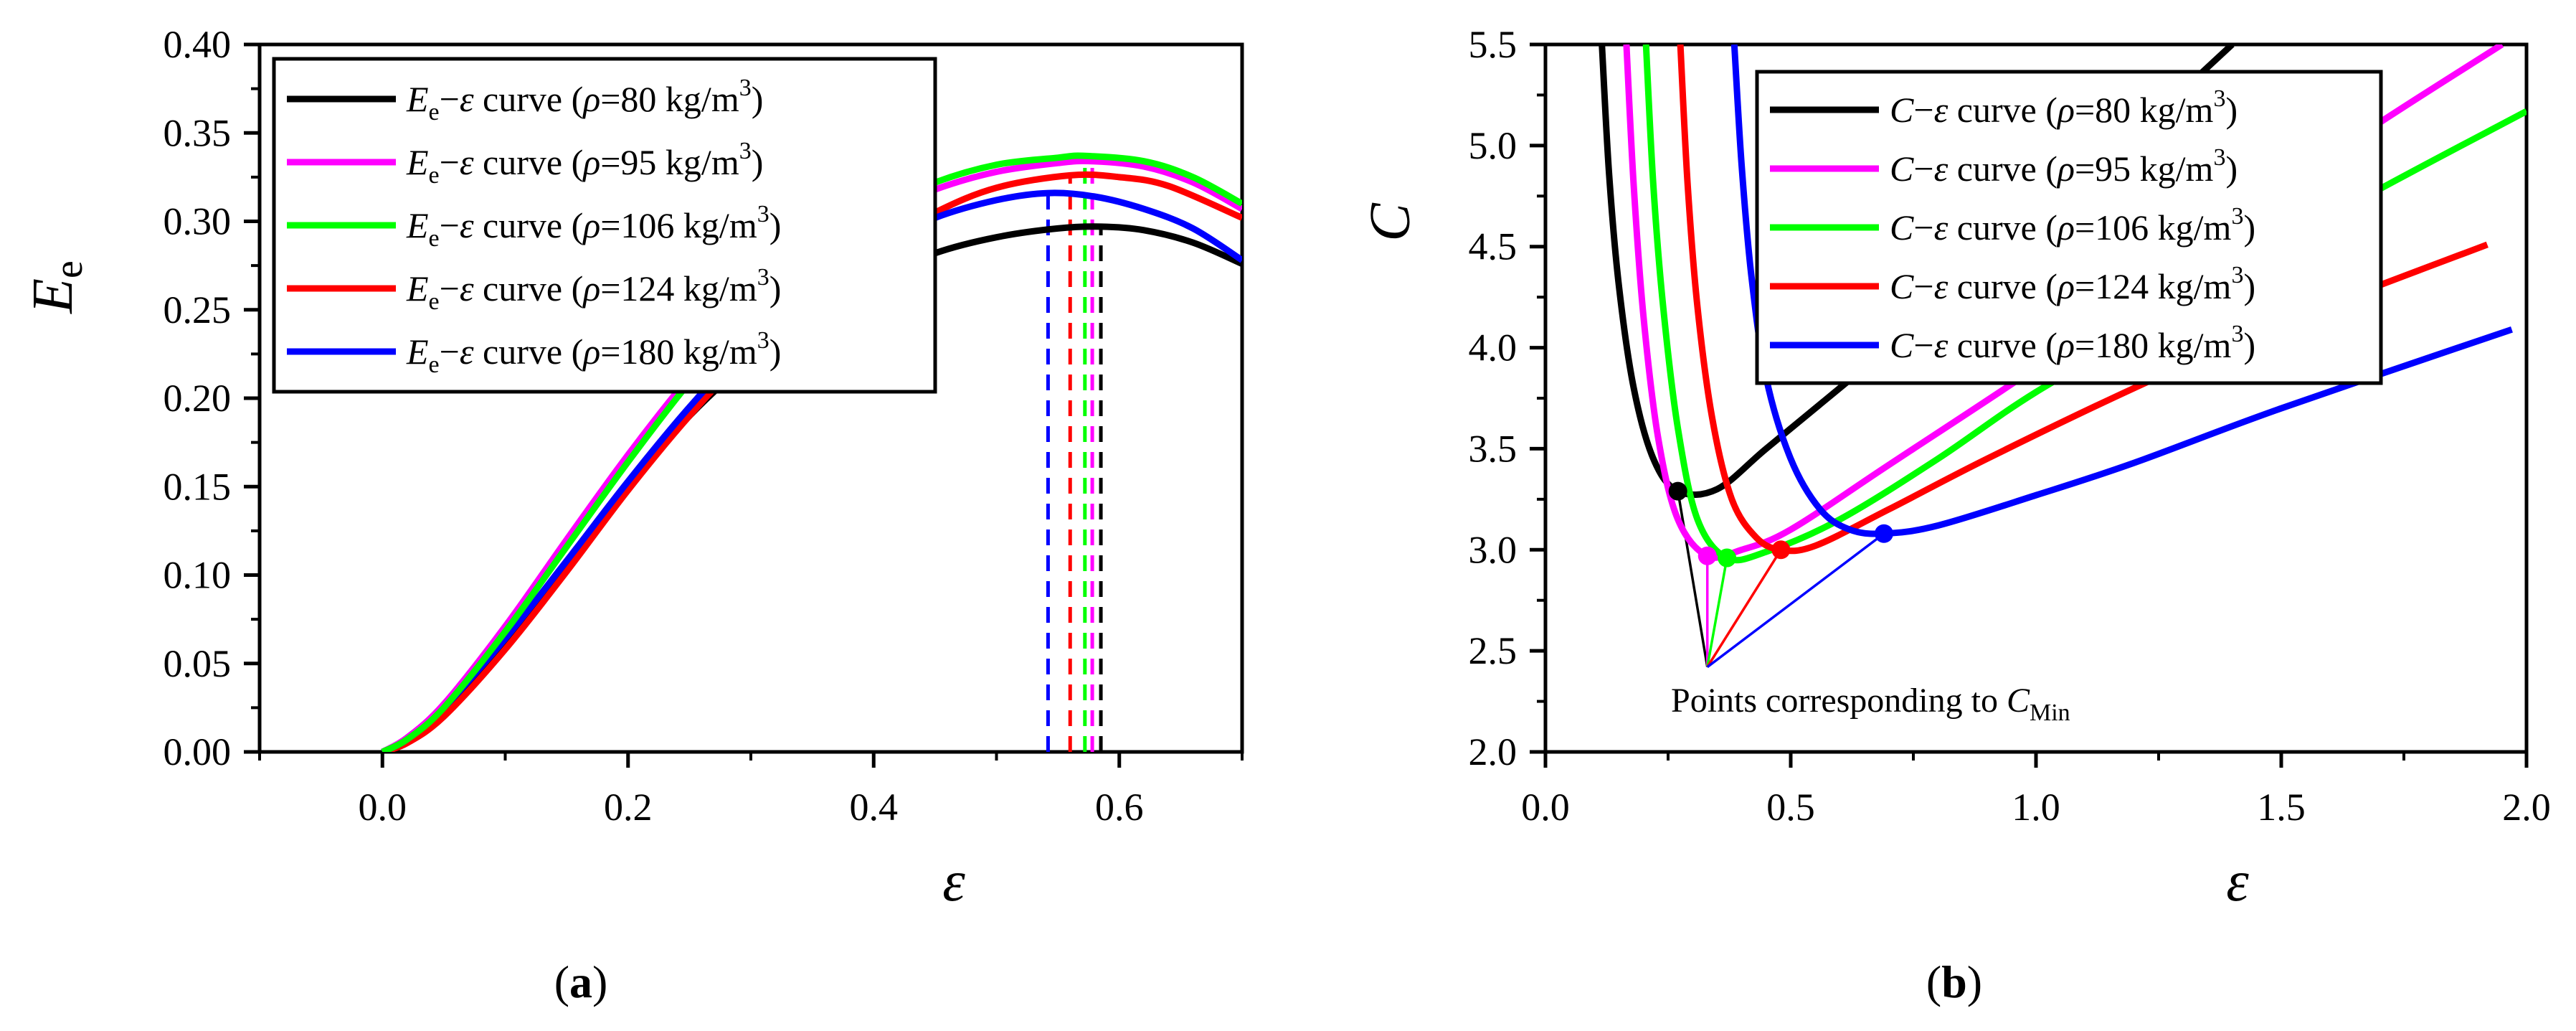  What do you see at coordinates (1780, 524) in the screenshot?
I see `min-points-b` at bounding box center [1780, 524].